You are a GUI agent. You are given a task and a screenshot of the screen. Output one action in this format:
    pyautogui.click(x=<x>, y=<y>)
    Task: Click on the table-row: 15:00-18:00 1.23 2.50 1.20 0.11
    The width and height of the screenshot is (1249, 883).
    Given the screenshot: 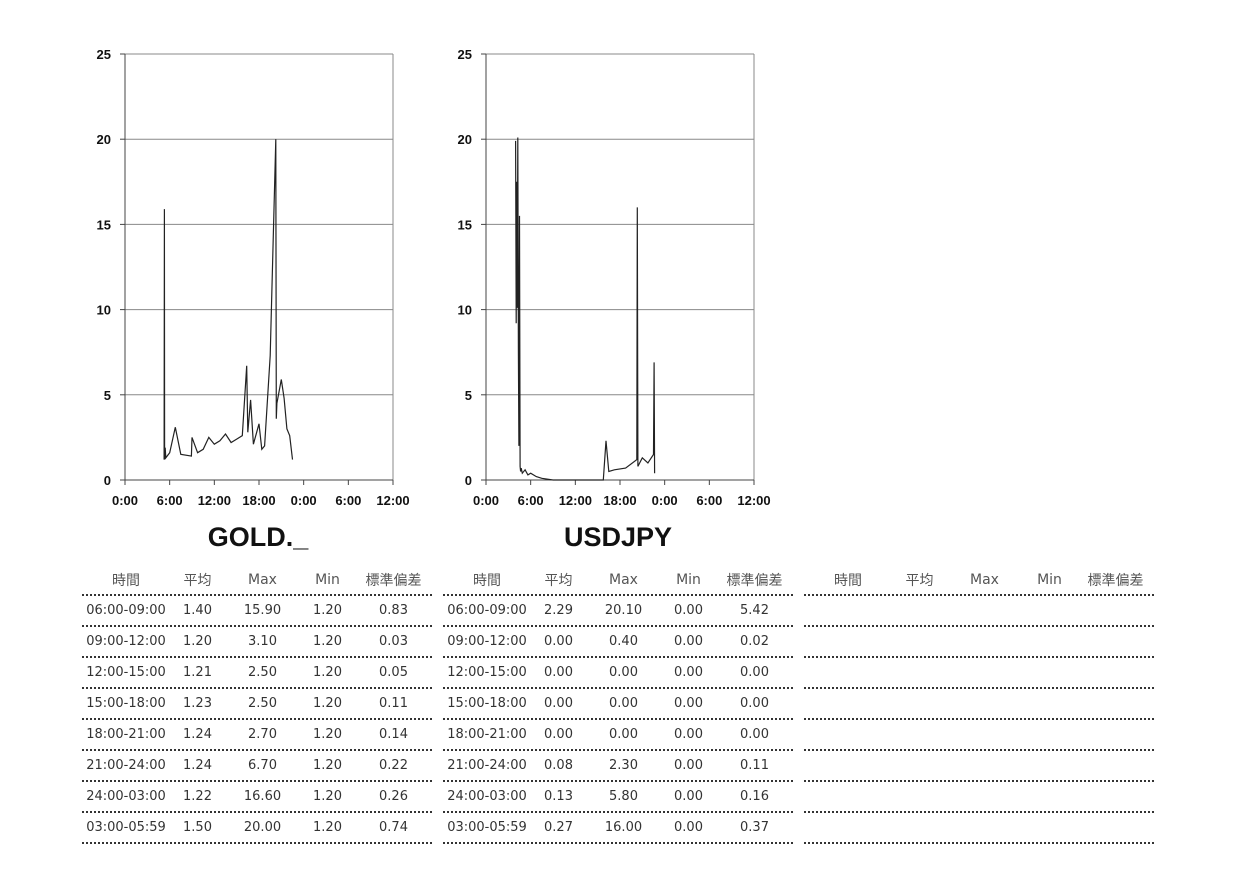 What is the action you would take?
    pyautogui.click(x=257, y=704)
    